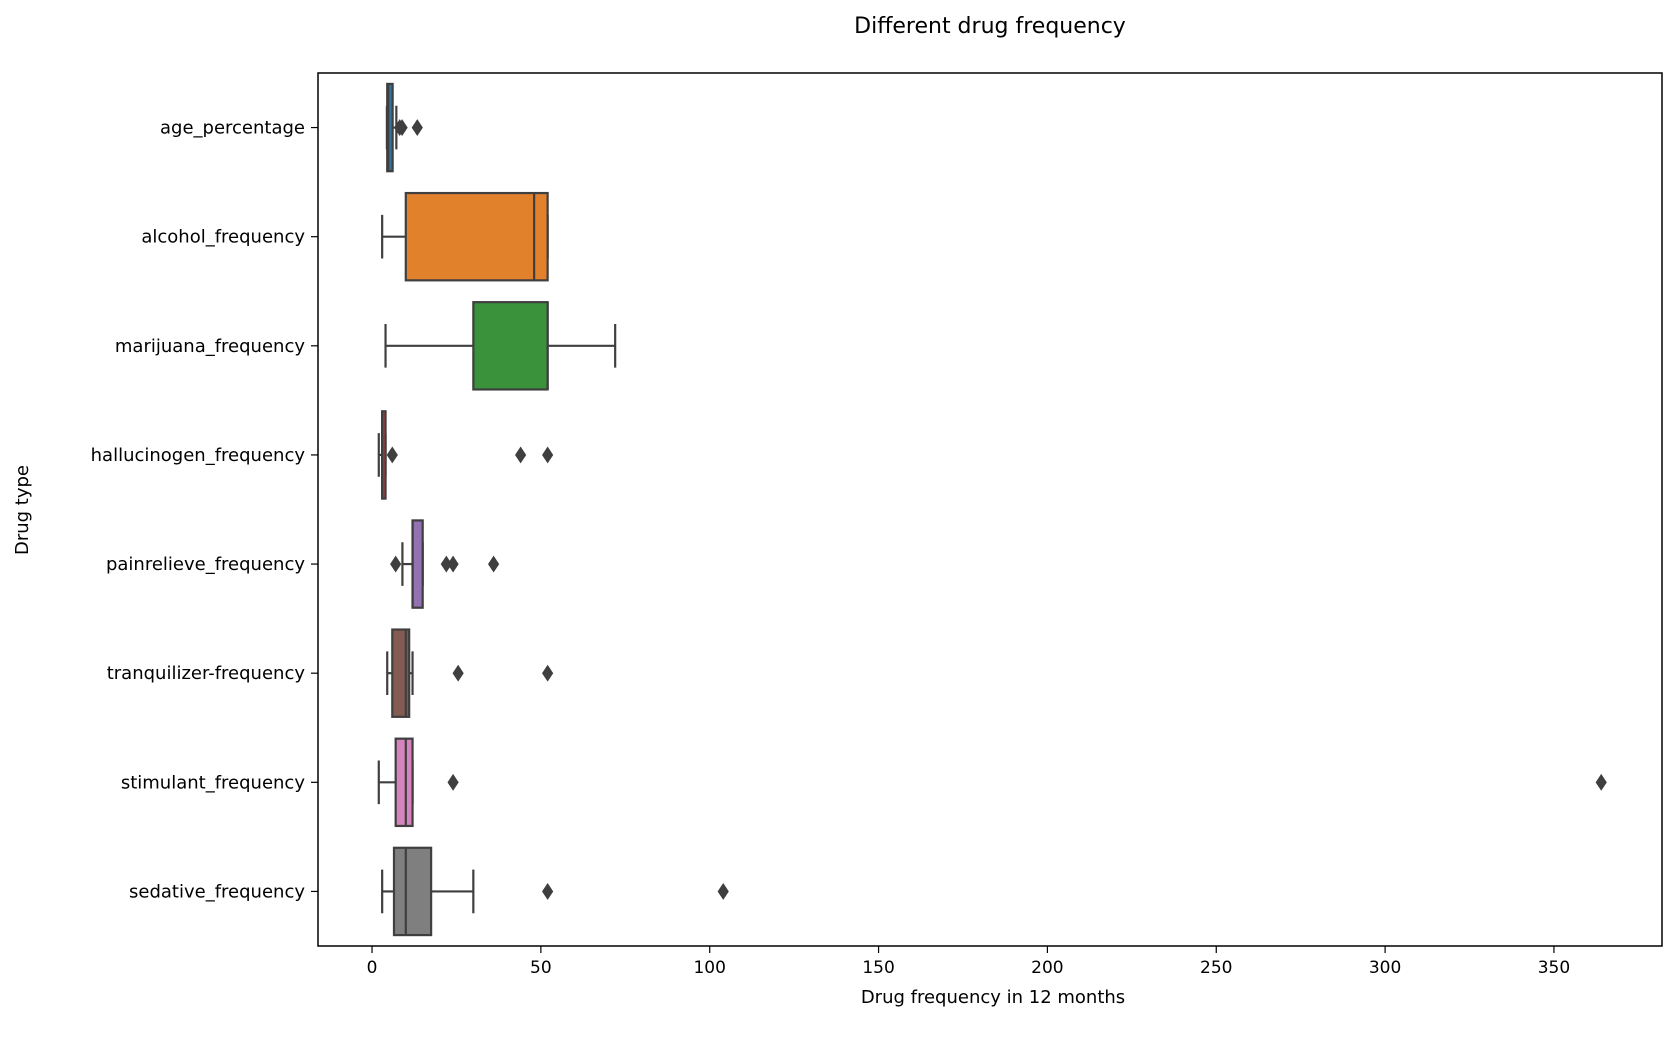  I want to click on box-marijuana_frequency, so click(500, 346).